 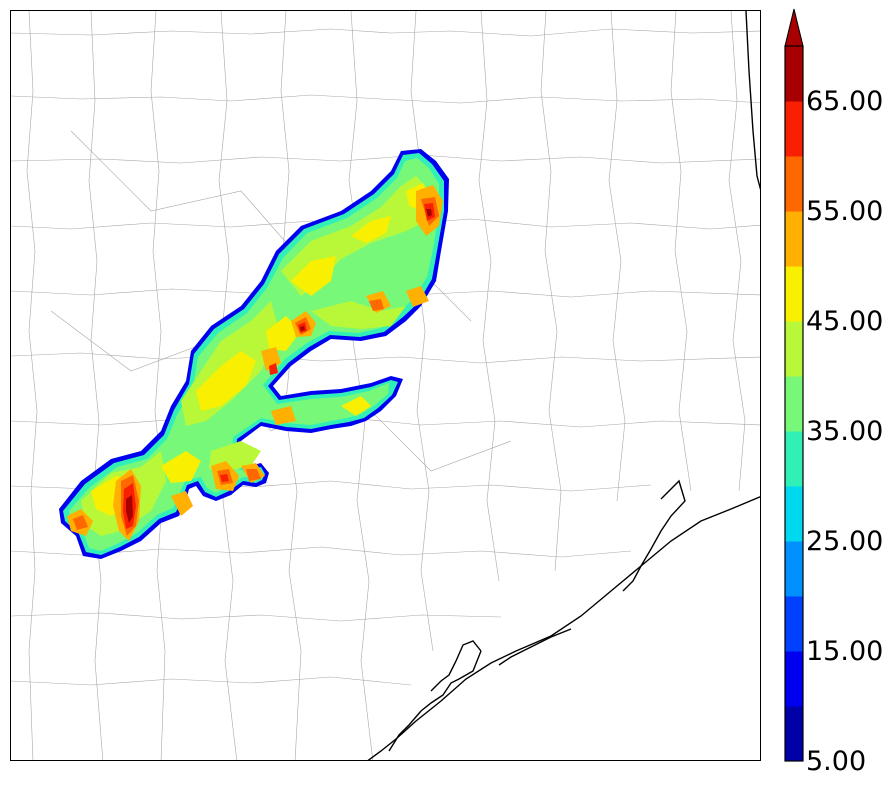 What do you see at coordinates (279, 366) in the screenshot?
I see `echo-65-patches` at bounding box center [279, 366].